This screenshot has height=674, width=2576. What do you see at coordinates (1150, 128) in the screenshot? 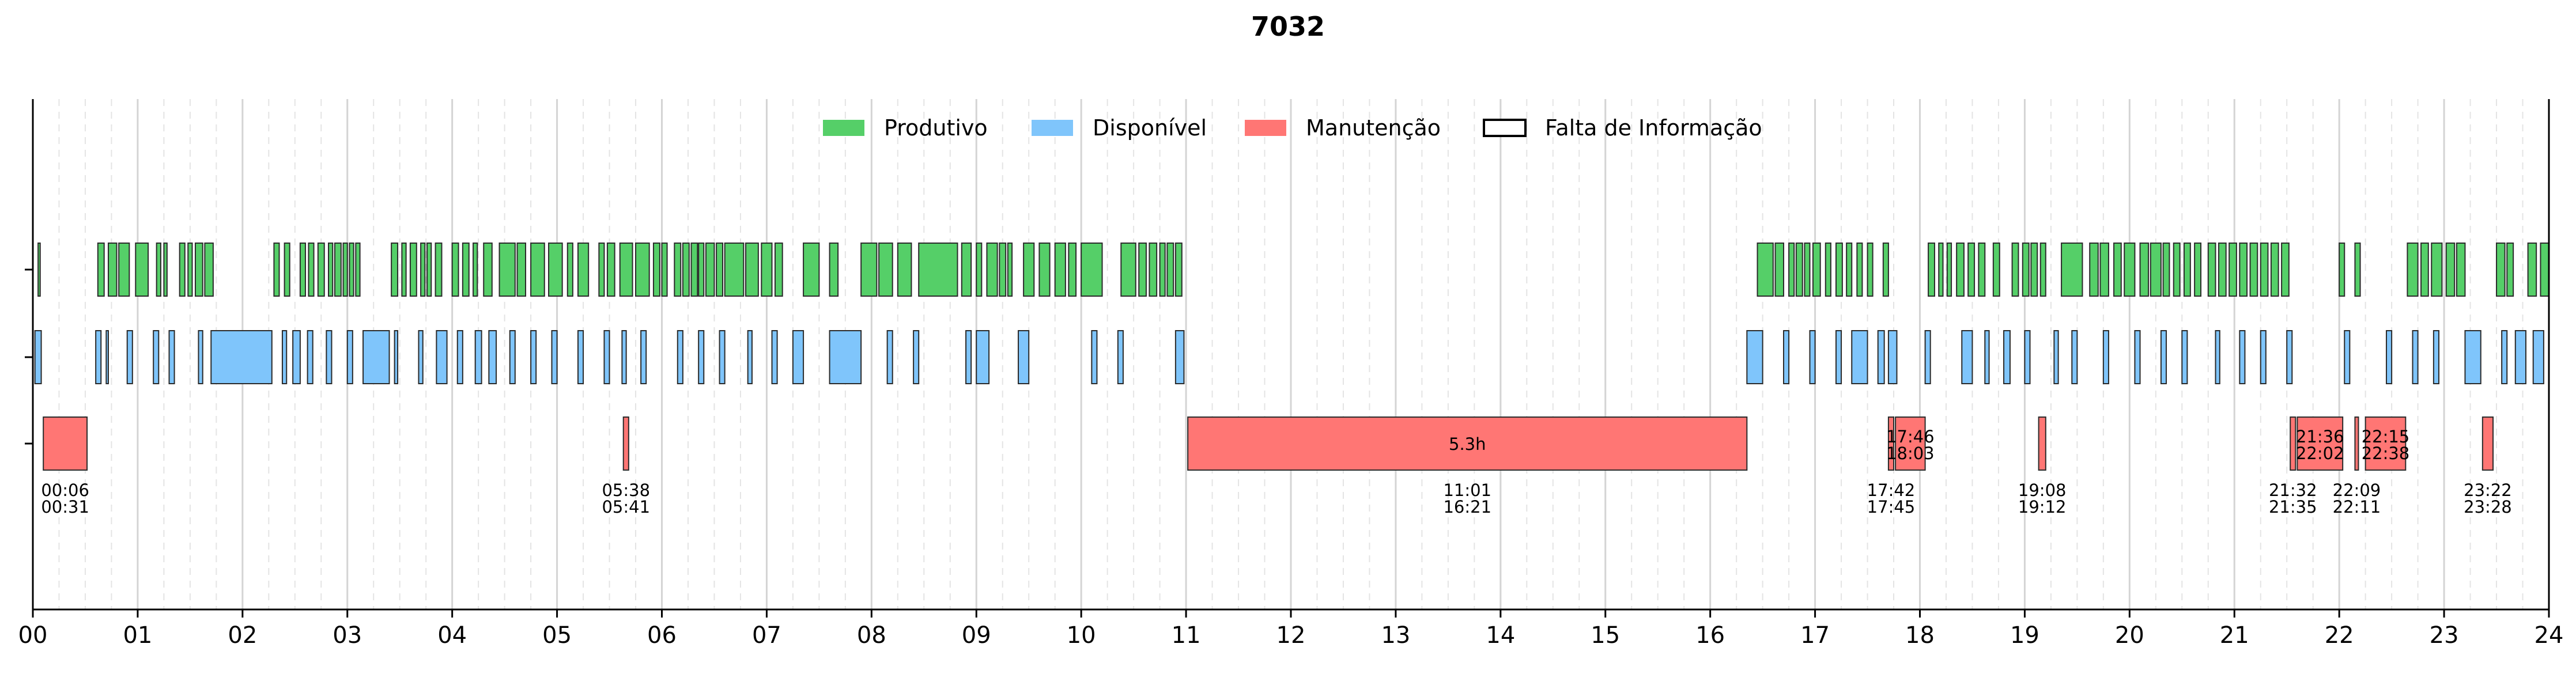
I see `legend-label: Disponível` at bounding box center [1150, 128].